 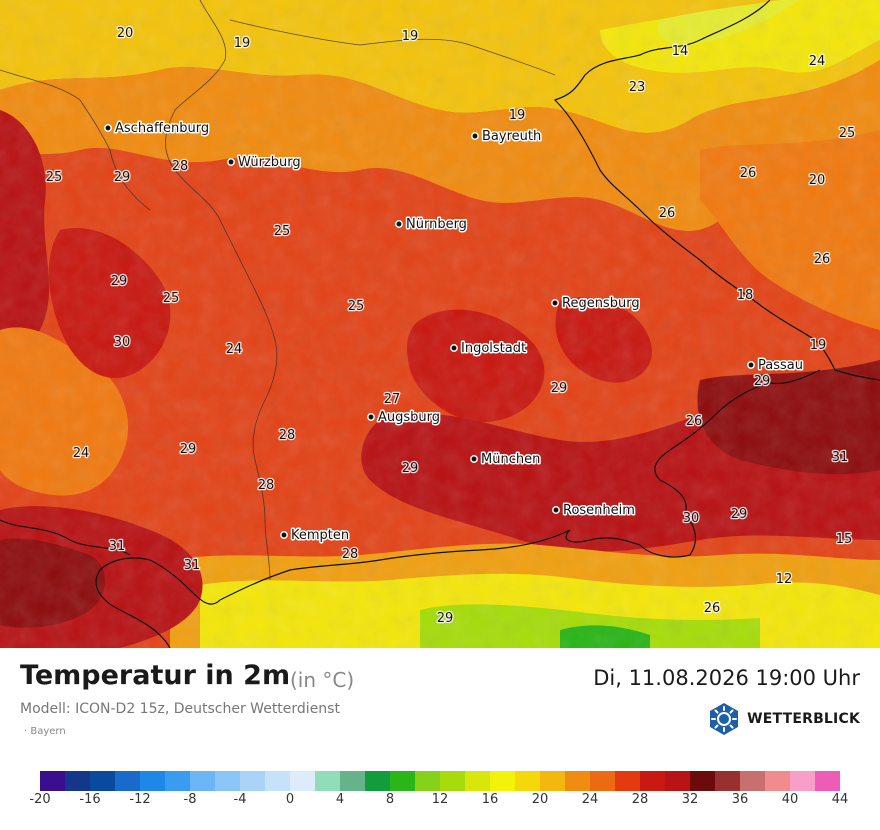 What do you see at coordinates (322, 680) in the screenshot?
I see `unit-label: (in °C)` at bounding box center [322, 680].